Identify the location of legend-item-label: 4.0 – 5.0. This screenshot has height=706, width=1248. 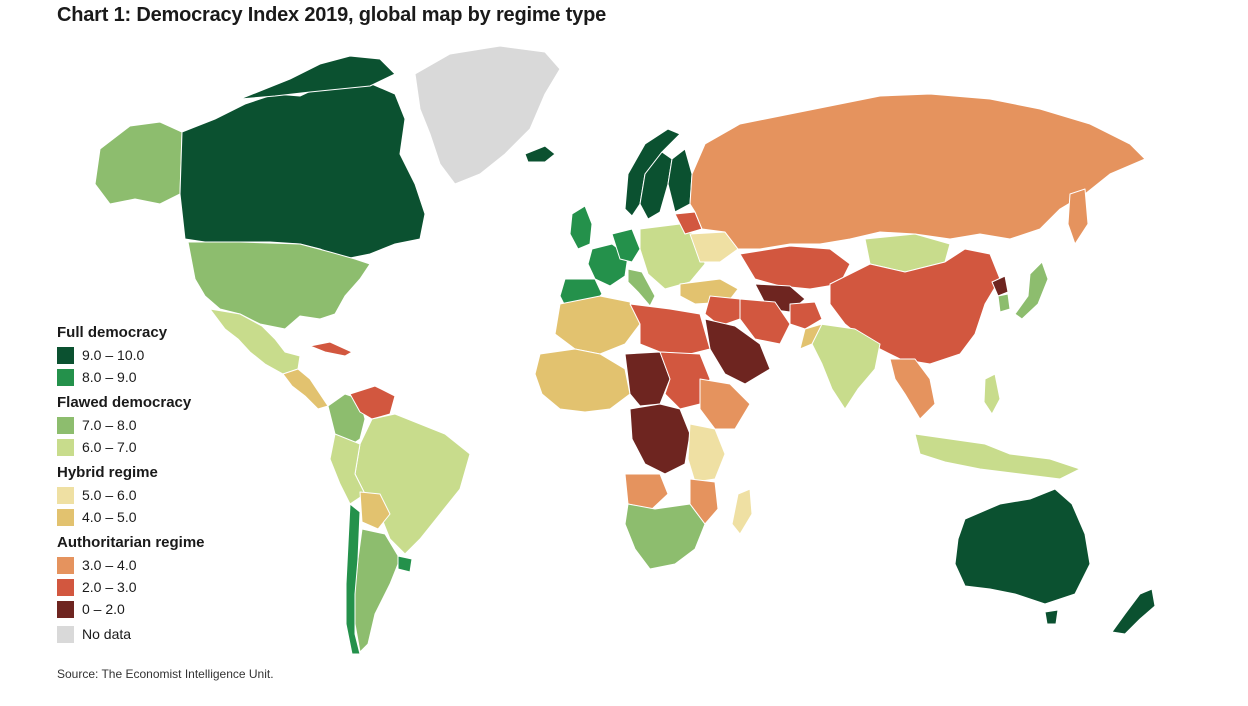
(109, 517).